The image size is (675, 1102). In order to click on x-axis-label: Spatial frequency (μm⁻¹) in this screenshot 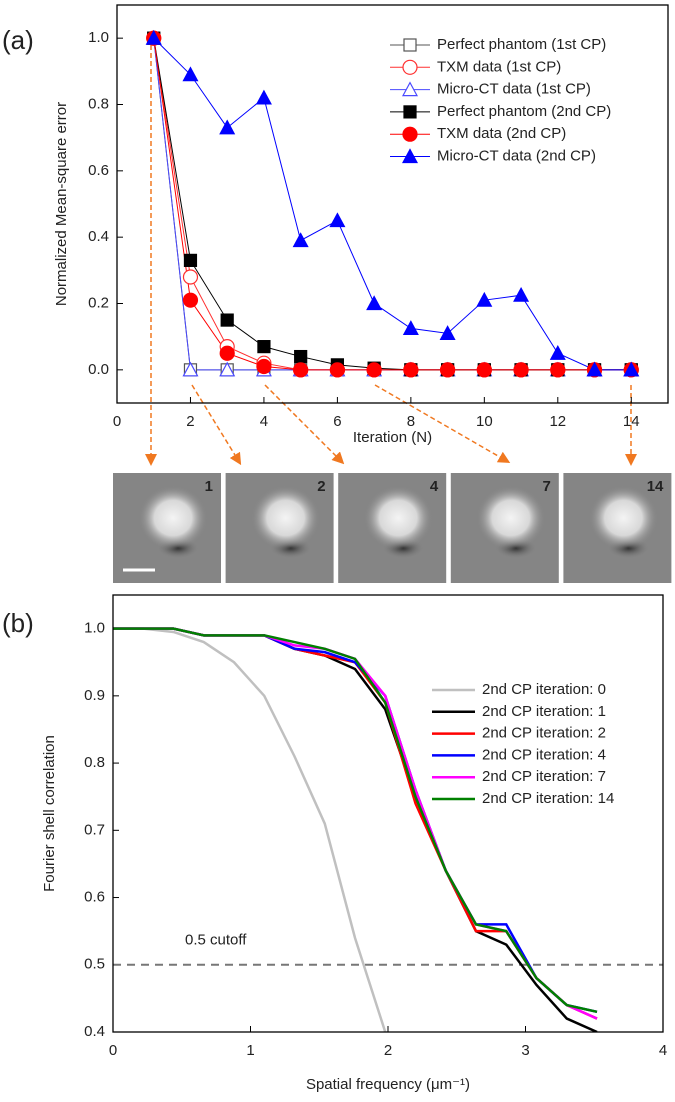, I will do `click(388, 1084)`.